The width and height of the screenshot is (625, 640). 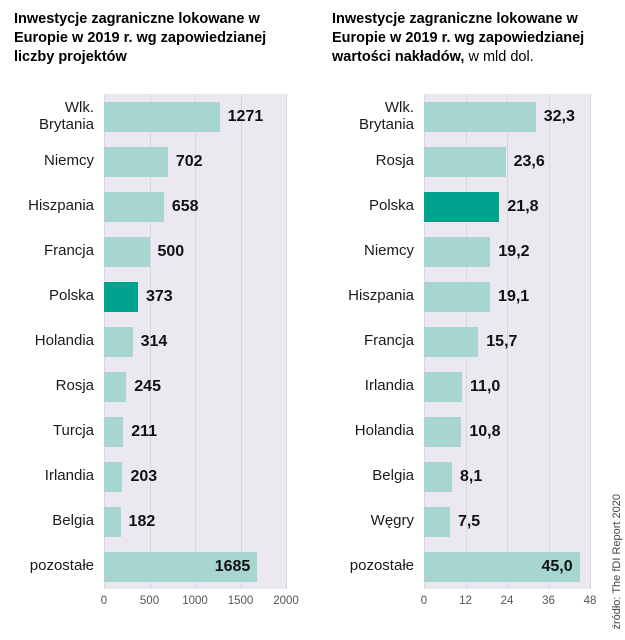 I want to click on bar-row: Polska 373, so click(x=150, y=296).